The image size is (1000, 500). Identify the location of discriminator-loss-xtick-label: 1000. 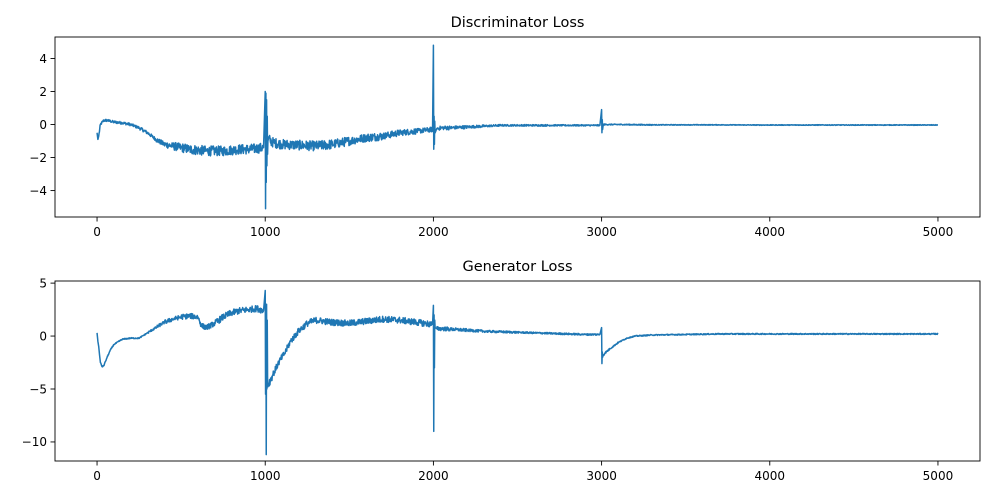
(265, 232).